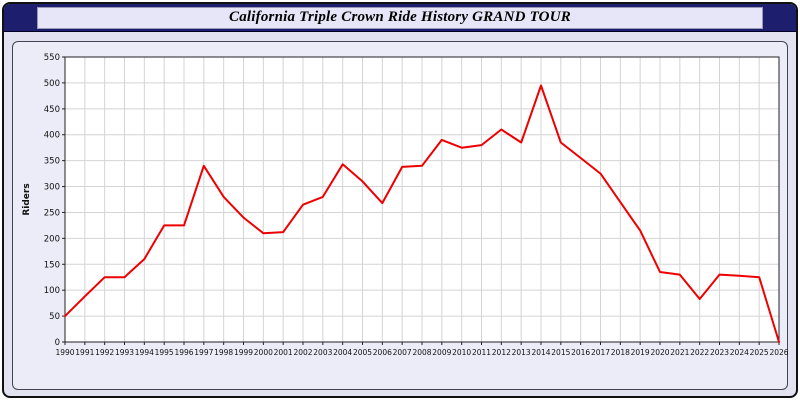  I want to click on svg-text: 2002, so click(302, 352).